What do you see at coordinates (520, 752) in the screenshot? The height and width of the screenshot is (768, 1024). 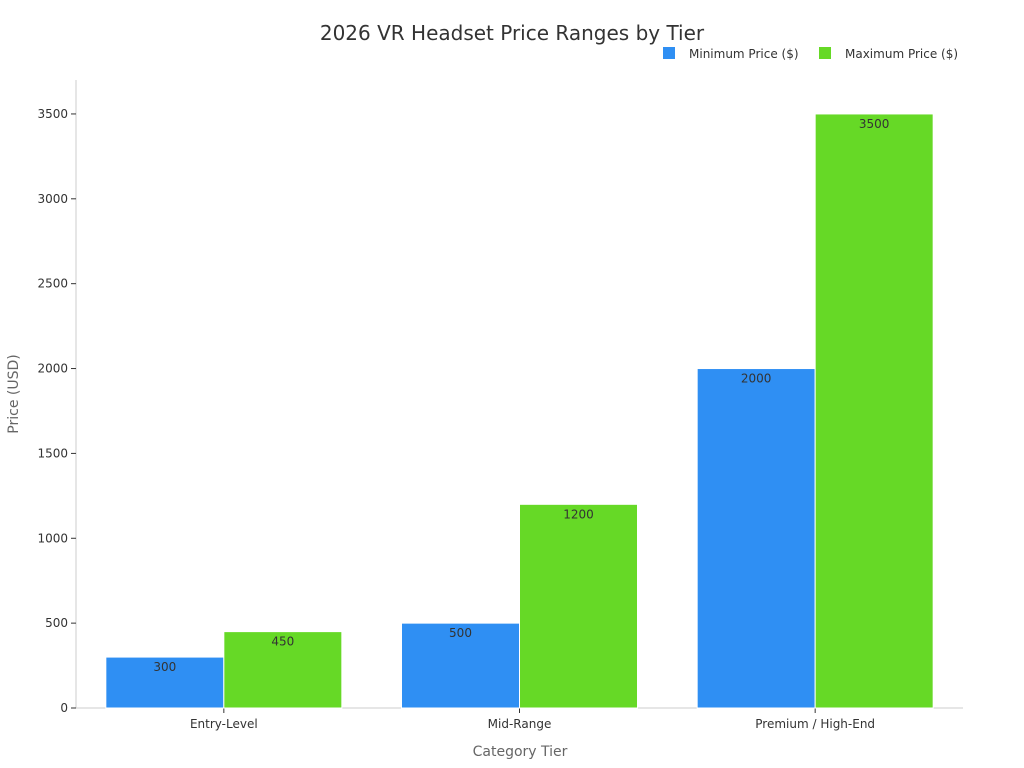 I see `x-axis-label: Category Tier` at bounding box center [520, 752].